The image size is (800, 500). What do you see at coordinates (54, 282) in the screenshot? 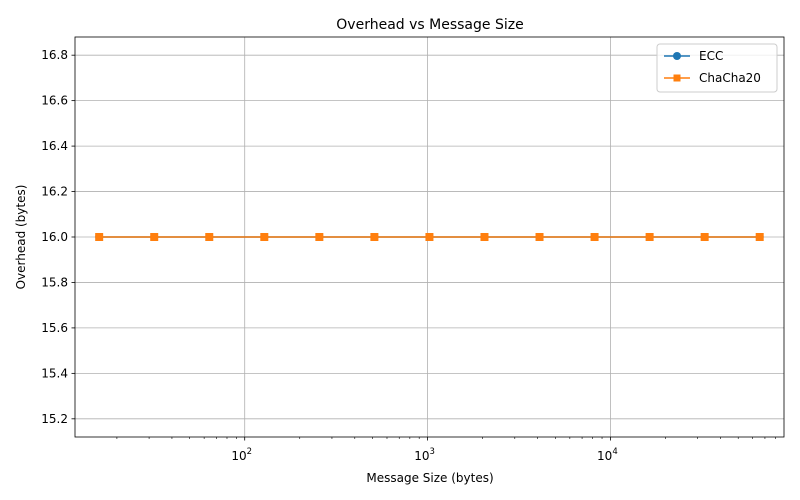
I see `y-tick-label: 15.8` at bounding box center [54, 282].